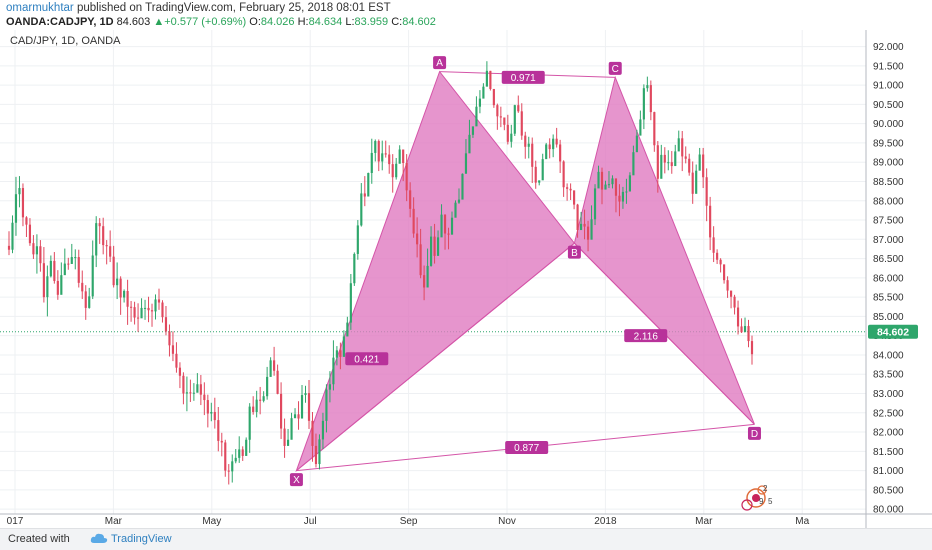 This screenshot has width=932, height=550. Describe the element at coordinates (296, 480) in the screenshot. I see `point-label-x-box` at that location.